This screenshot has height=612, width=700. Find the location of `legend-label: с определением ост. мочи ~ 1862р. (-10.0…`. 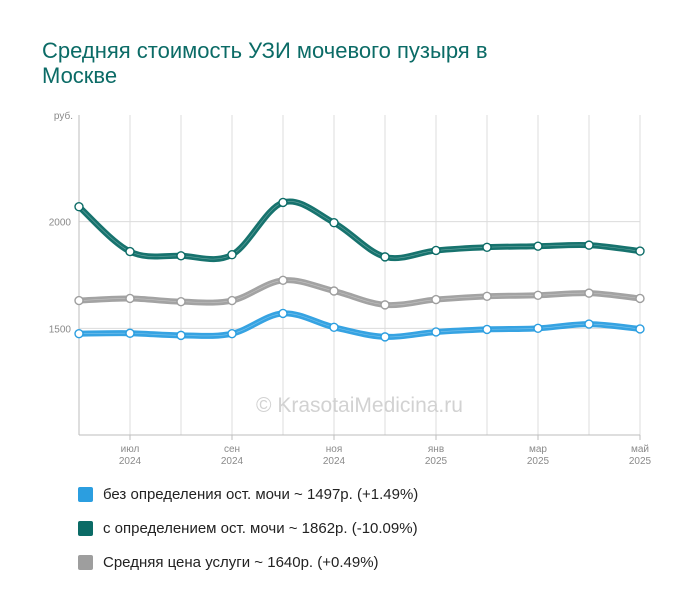

legend-label: с определением ост. мочи ~ 1862р. (-10.0… is located at coordinates (260, 528).